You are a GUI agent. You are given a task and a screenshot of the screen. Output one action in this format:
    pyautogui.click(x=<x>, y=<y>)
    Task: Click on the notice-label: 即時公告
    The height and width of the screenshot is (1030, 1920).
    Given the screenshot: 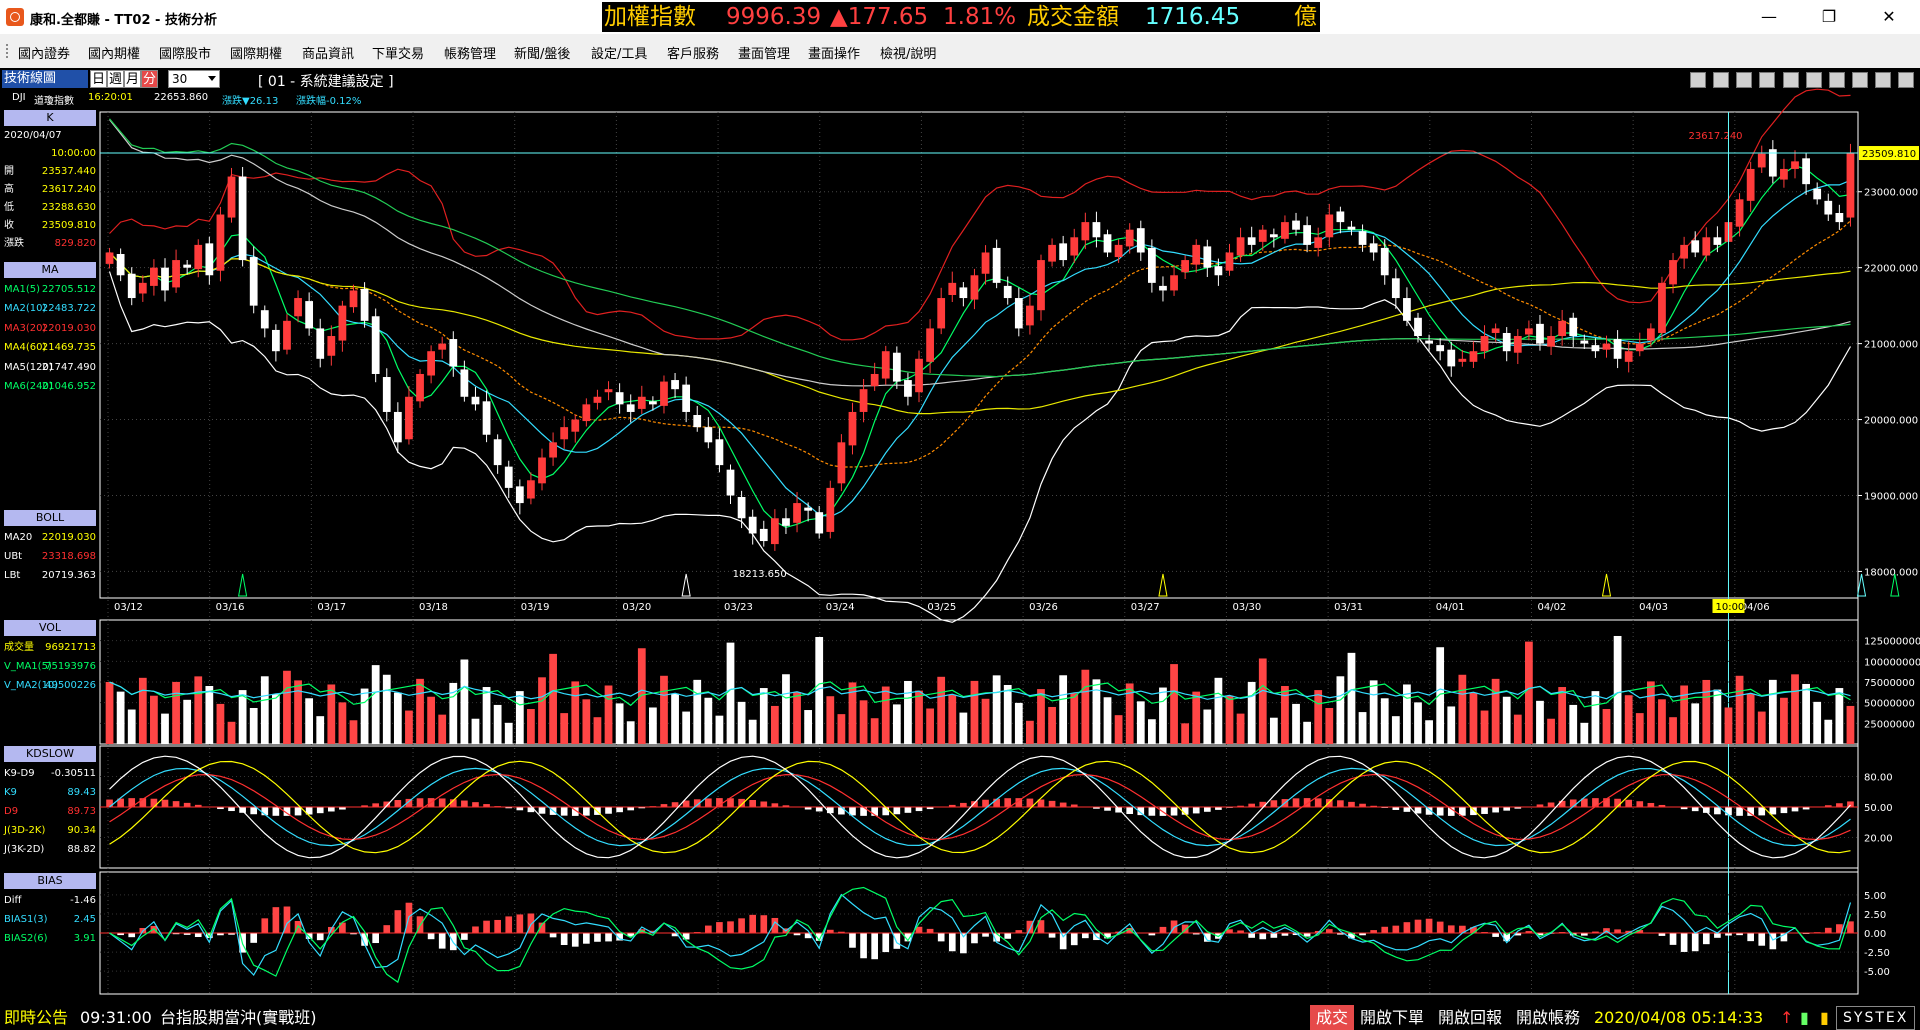 What is the action you would take?
    pyautogui.click(x=36, y=1017)
    